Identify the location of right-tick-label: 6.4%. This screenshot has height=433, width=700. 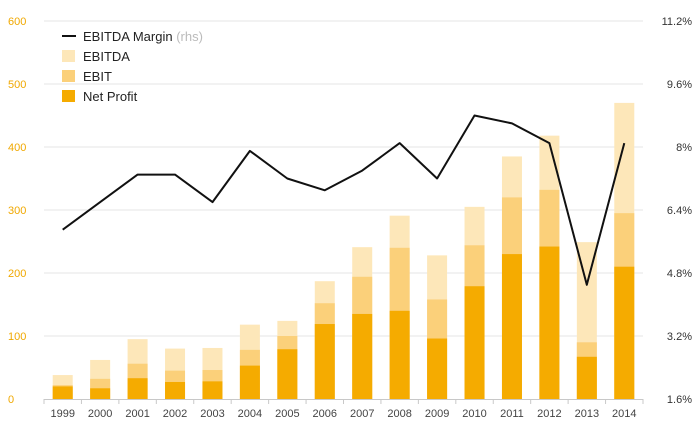
(679, 211).